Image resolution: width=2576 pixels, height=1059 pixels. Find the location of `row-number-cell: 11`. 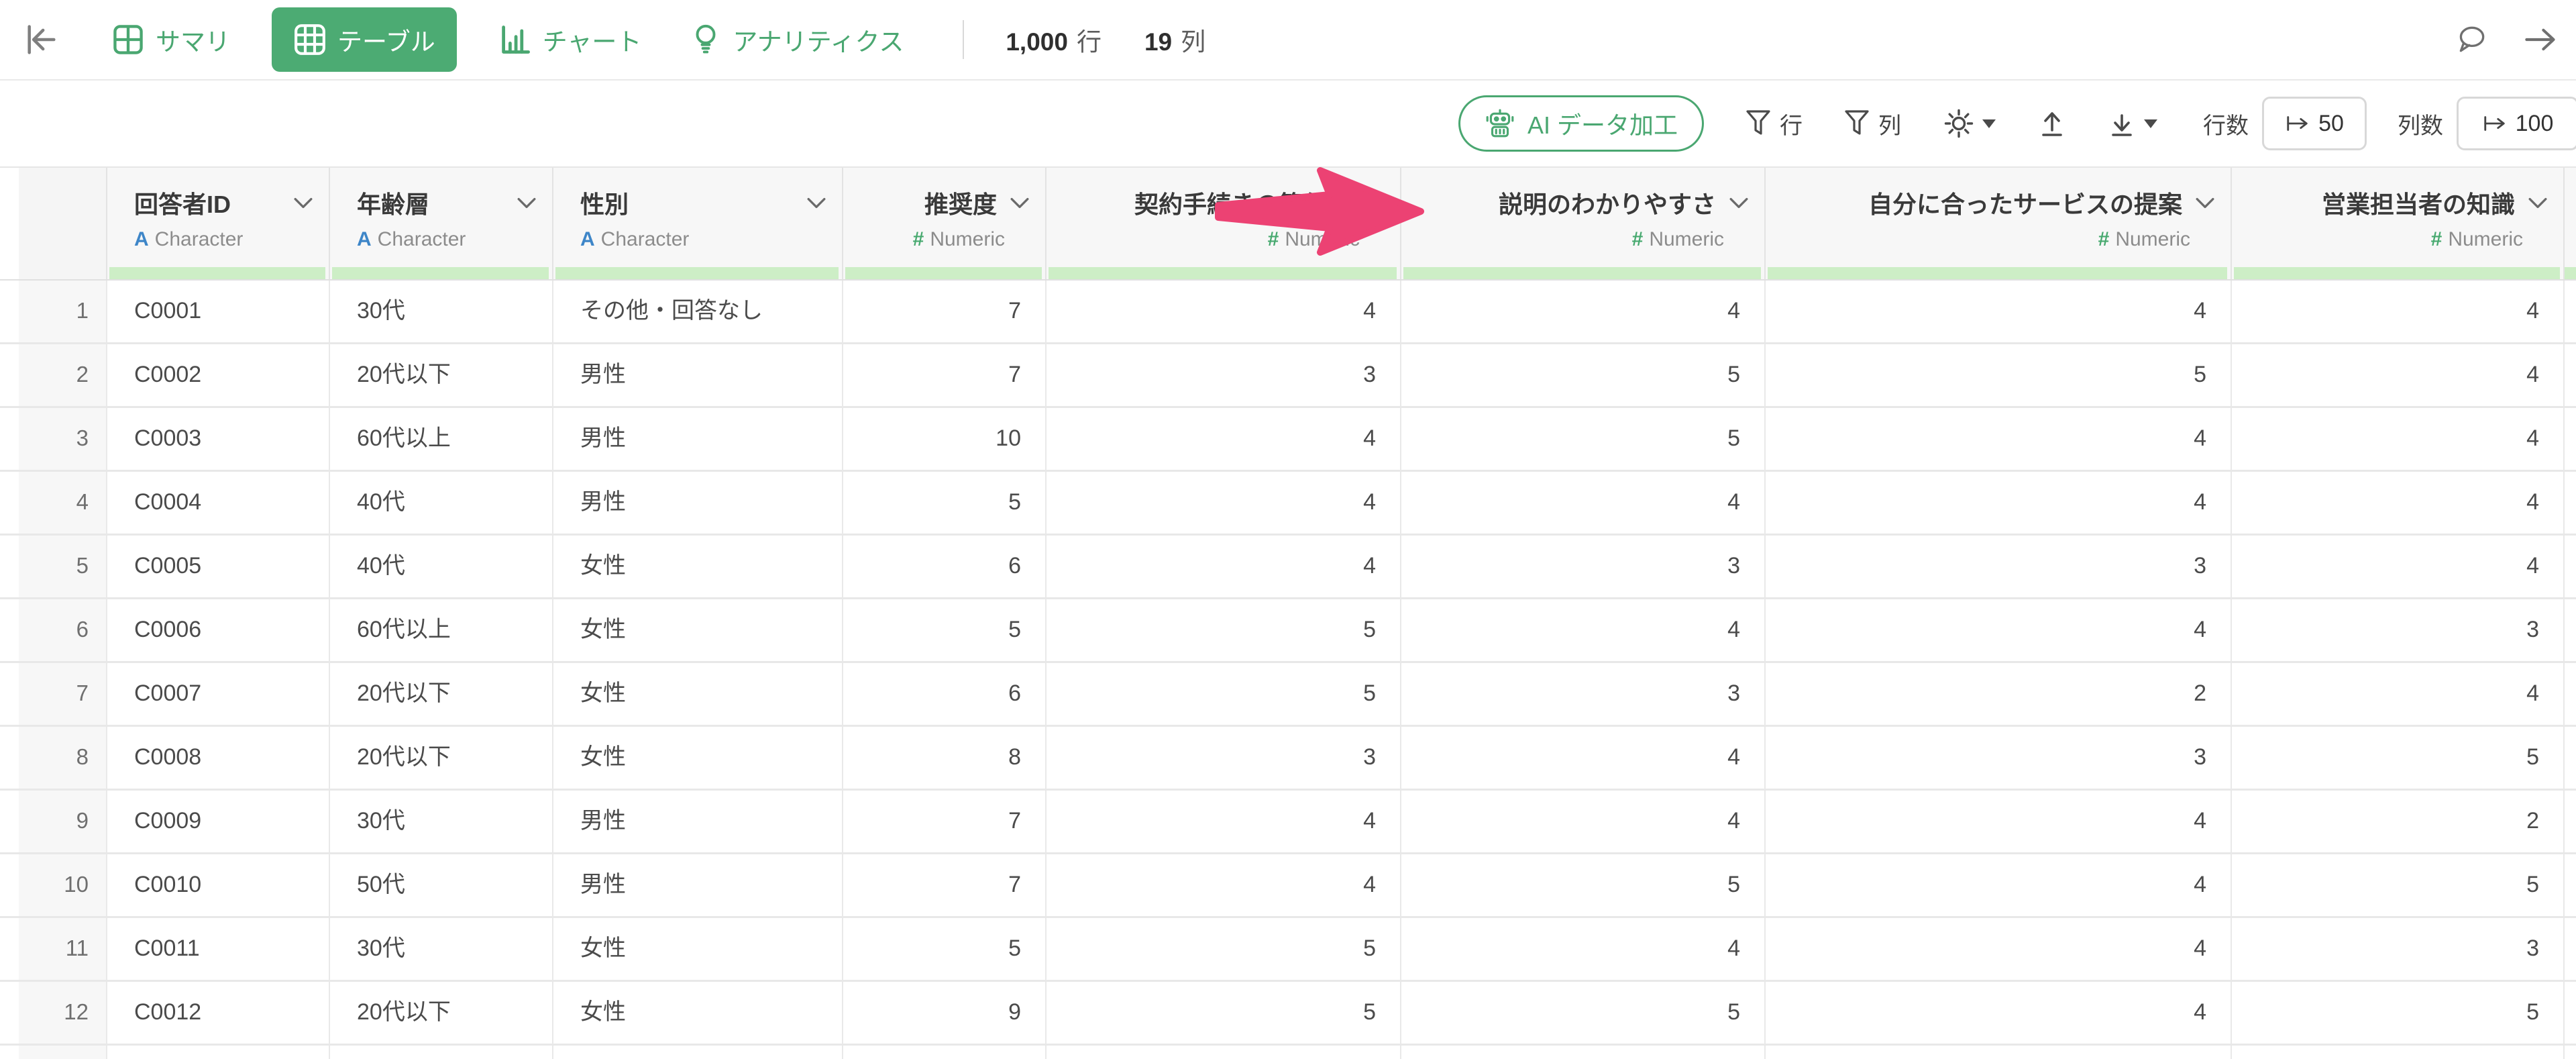

row-number-cell: 11 is located at coordinates (63, 949).